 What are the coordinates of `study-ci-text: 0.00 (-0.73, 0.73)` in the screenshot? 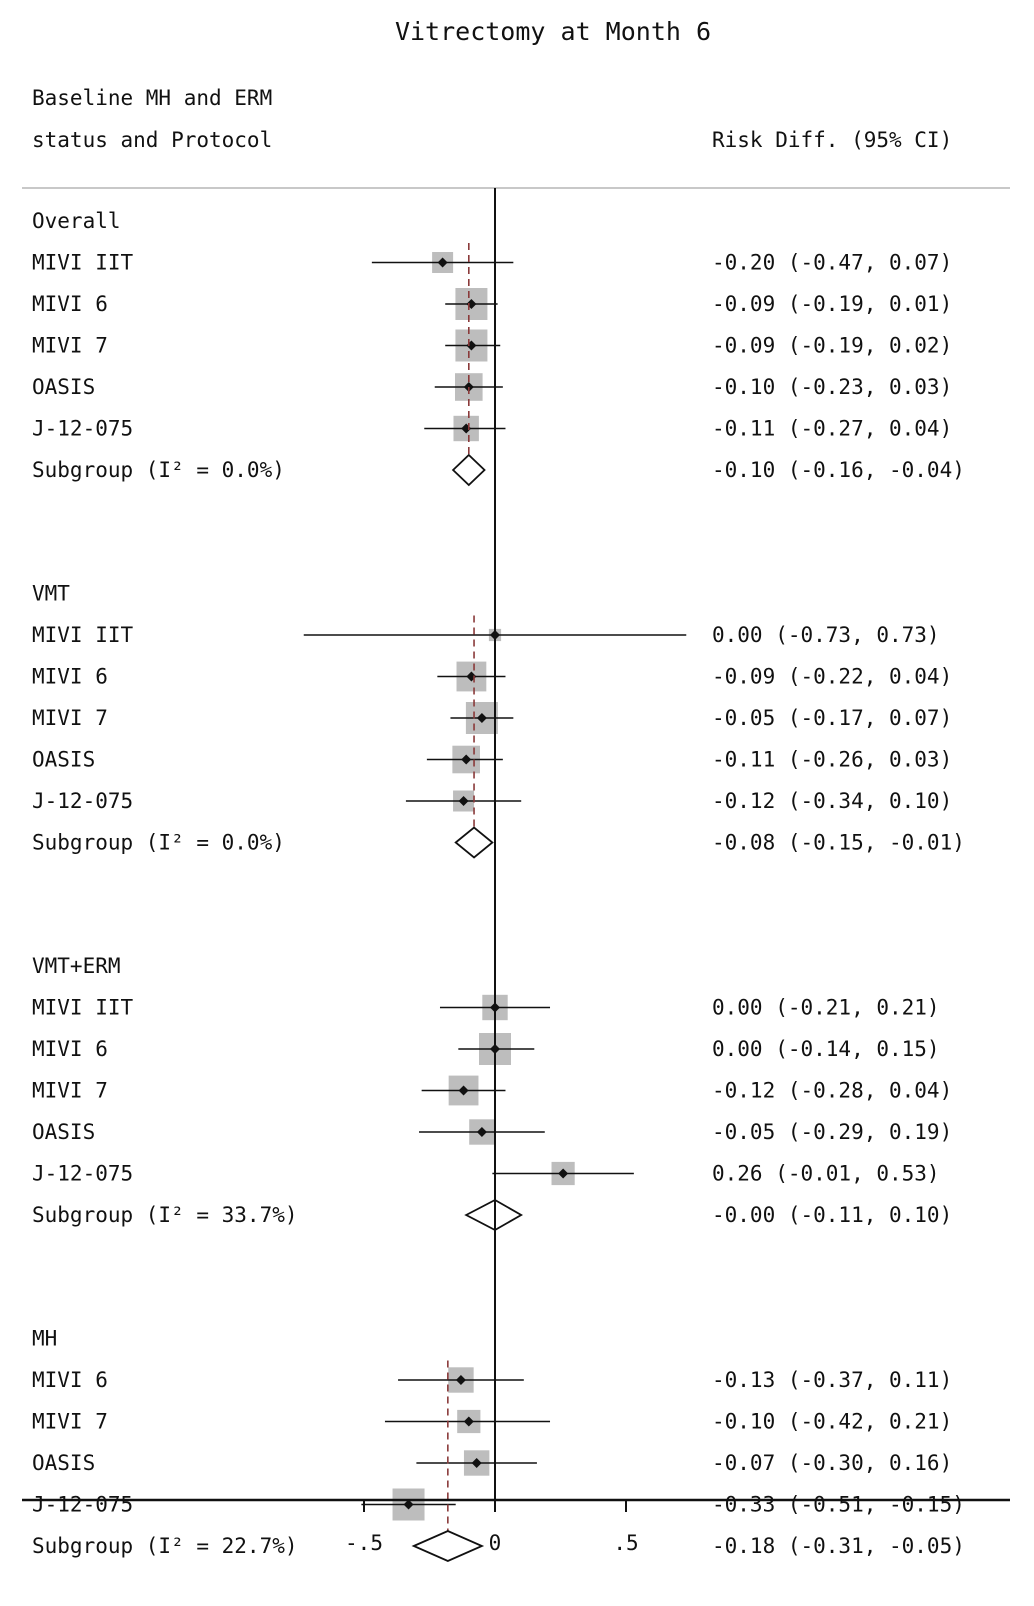 It's located at (826, 635).